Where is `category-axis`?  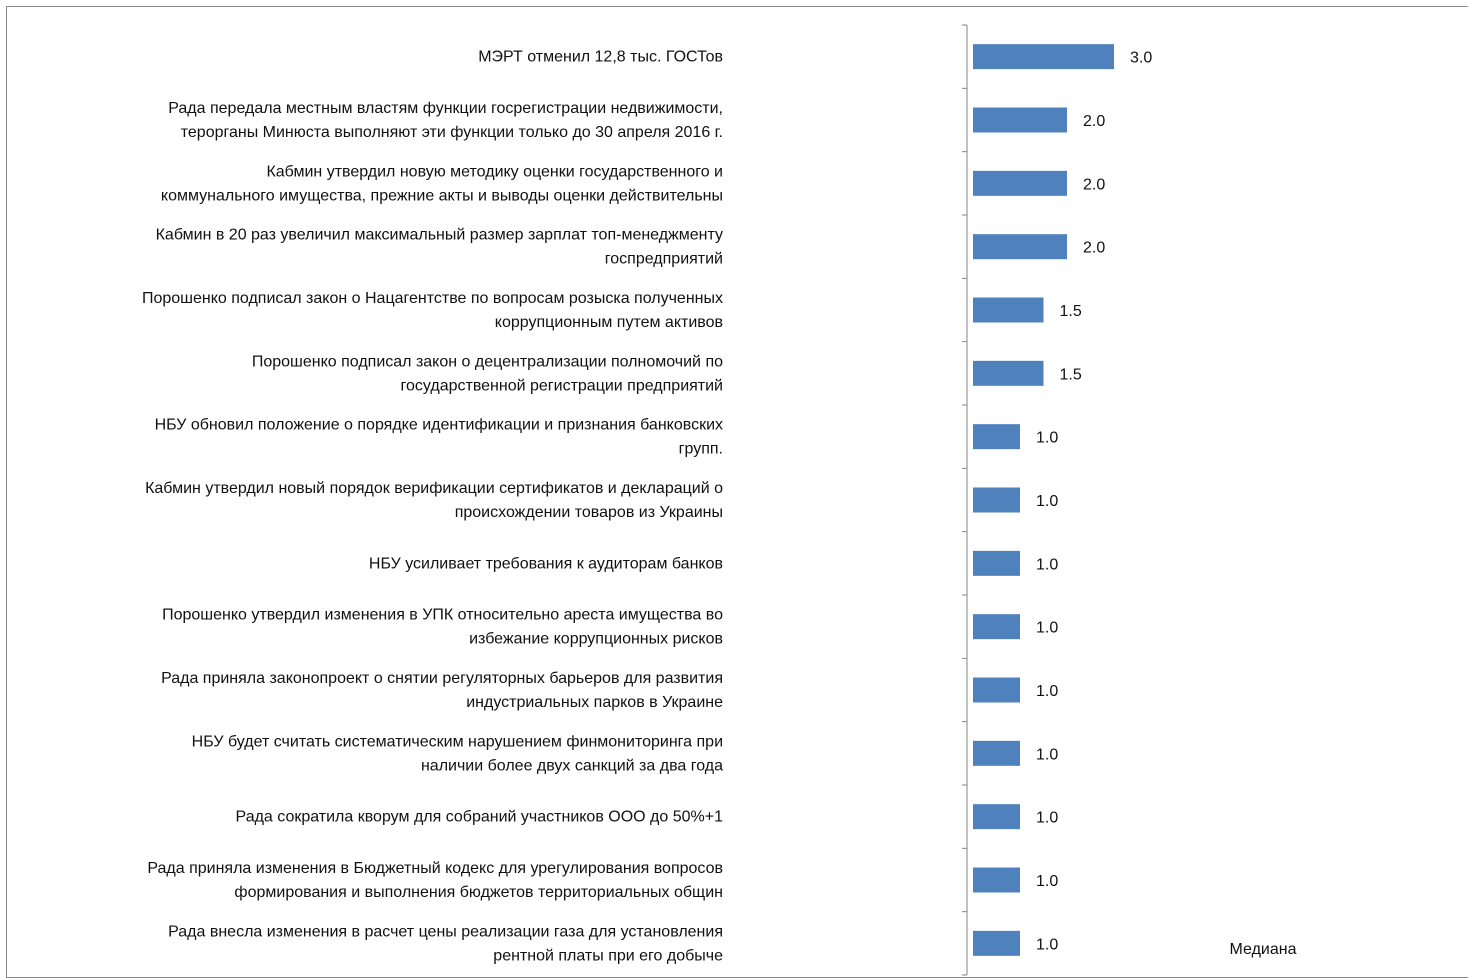
category-axis is located at coordinates (965, 500).